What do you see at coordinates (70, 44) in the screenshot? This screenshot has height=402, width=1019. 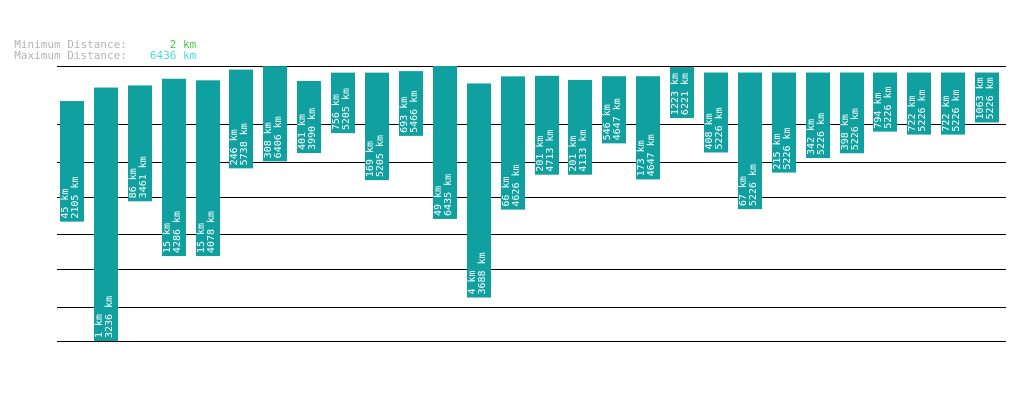 I see `min-distance-label: Minimum Distance:` at bounding box center [70, 44].